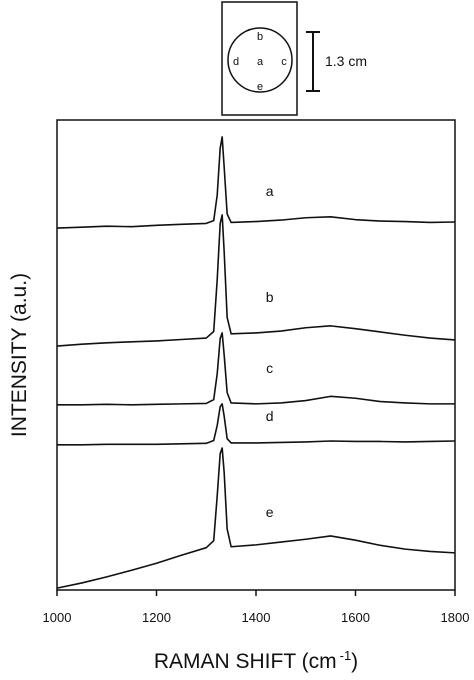 The width and height of the screenshot is (474, 680). What do you see at coordinates (260, 87) in the screenshot?
I see `inset-label: e` at bounding box center [260, 87].